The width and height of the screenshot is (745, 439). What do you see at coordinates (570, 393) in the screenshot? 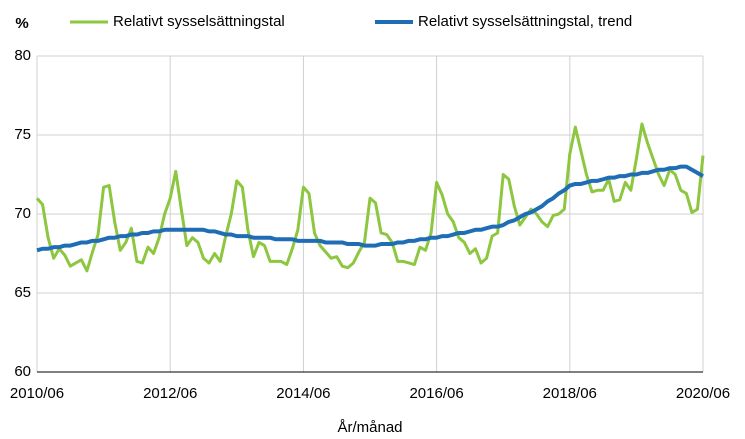
I see `x-tick-label: 2018/06` at bounding box center [570, 393].